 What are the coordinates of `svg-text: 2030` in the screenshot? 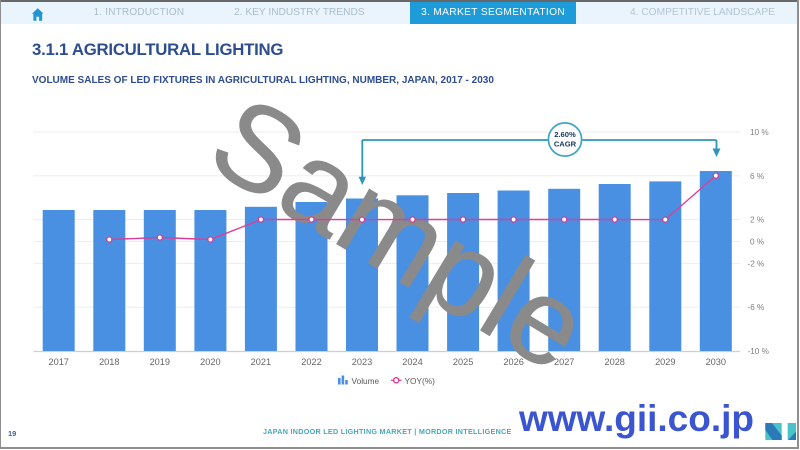 It's located at (716, 362).